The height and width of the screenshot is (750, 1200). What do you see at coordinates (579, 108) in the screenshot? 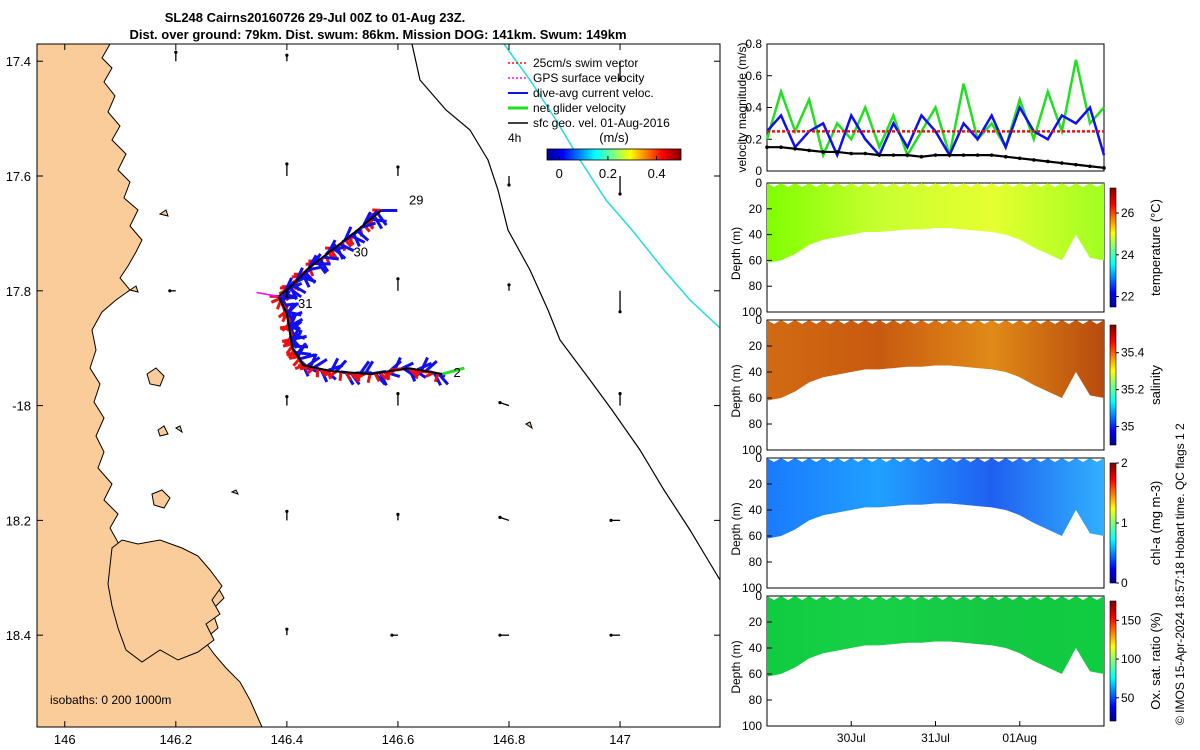
I see `legend-net-label: net glider velocity` at bounding box center [579, 108].